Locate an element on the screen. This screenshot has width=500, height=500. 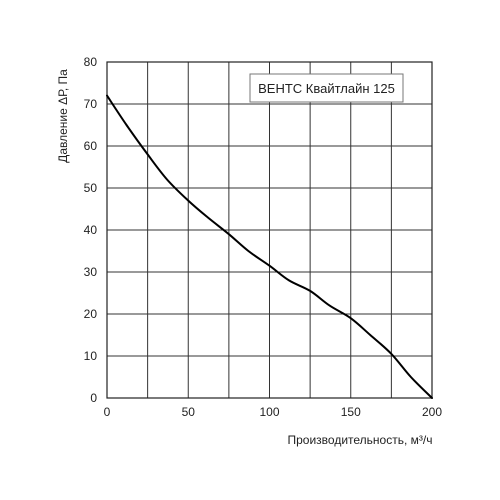
y-tick-label: 0 is located at coordinates (93, 398).